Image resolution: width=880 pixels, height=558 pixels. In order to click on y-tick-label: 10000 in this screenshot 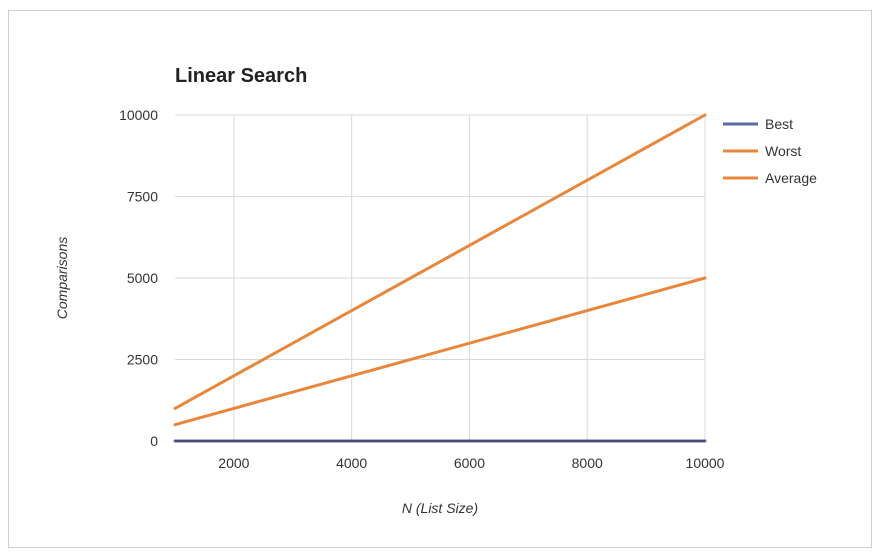, I will do `click(138, 115)`.